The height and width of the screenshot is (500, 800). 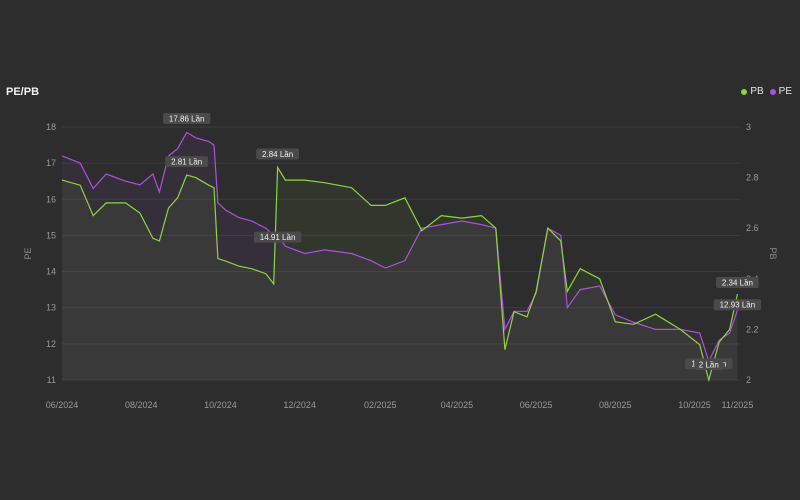 I want to click on x-tick-label: 06/2024, so click(x=62, y=405).